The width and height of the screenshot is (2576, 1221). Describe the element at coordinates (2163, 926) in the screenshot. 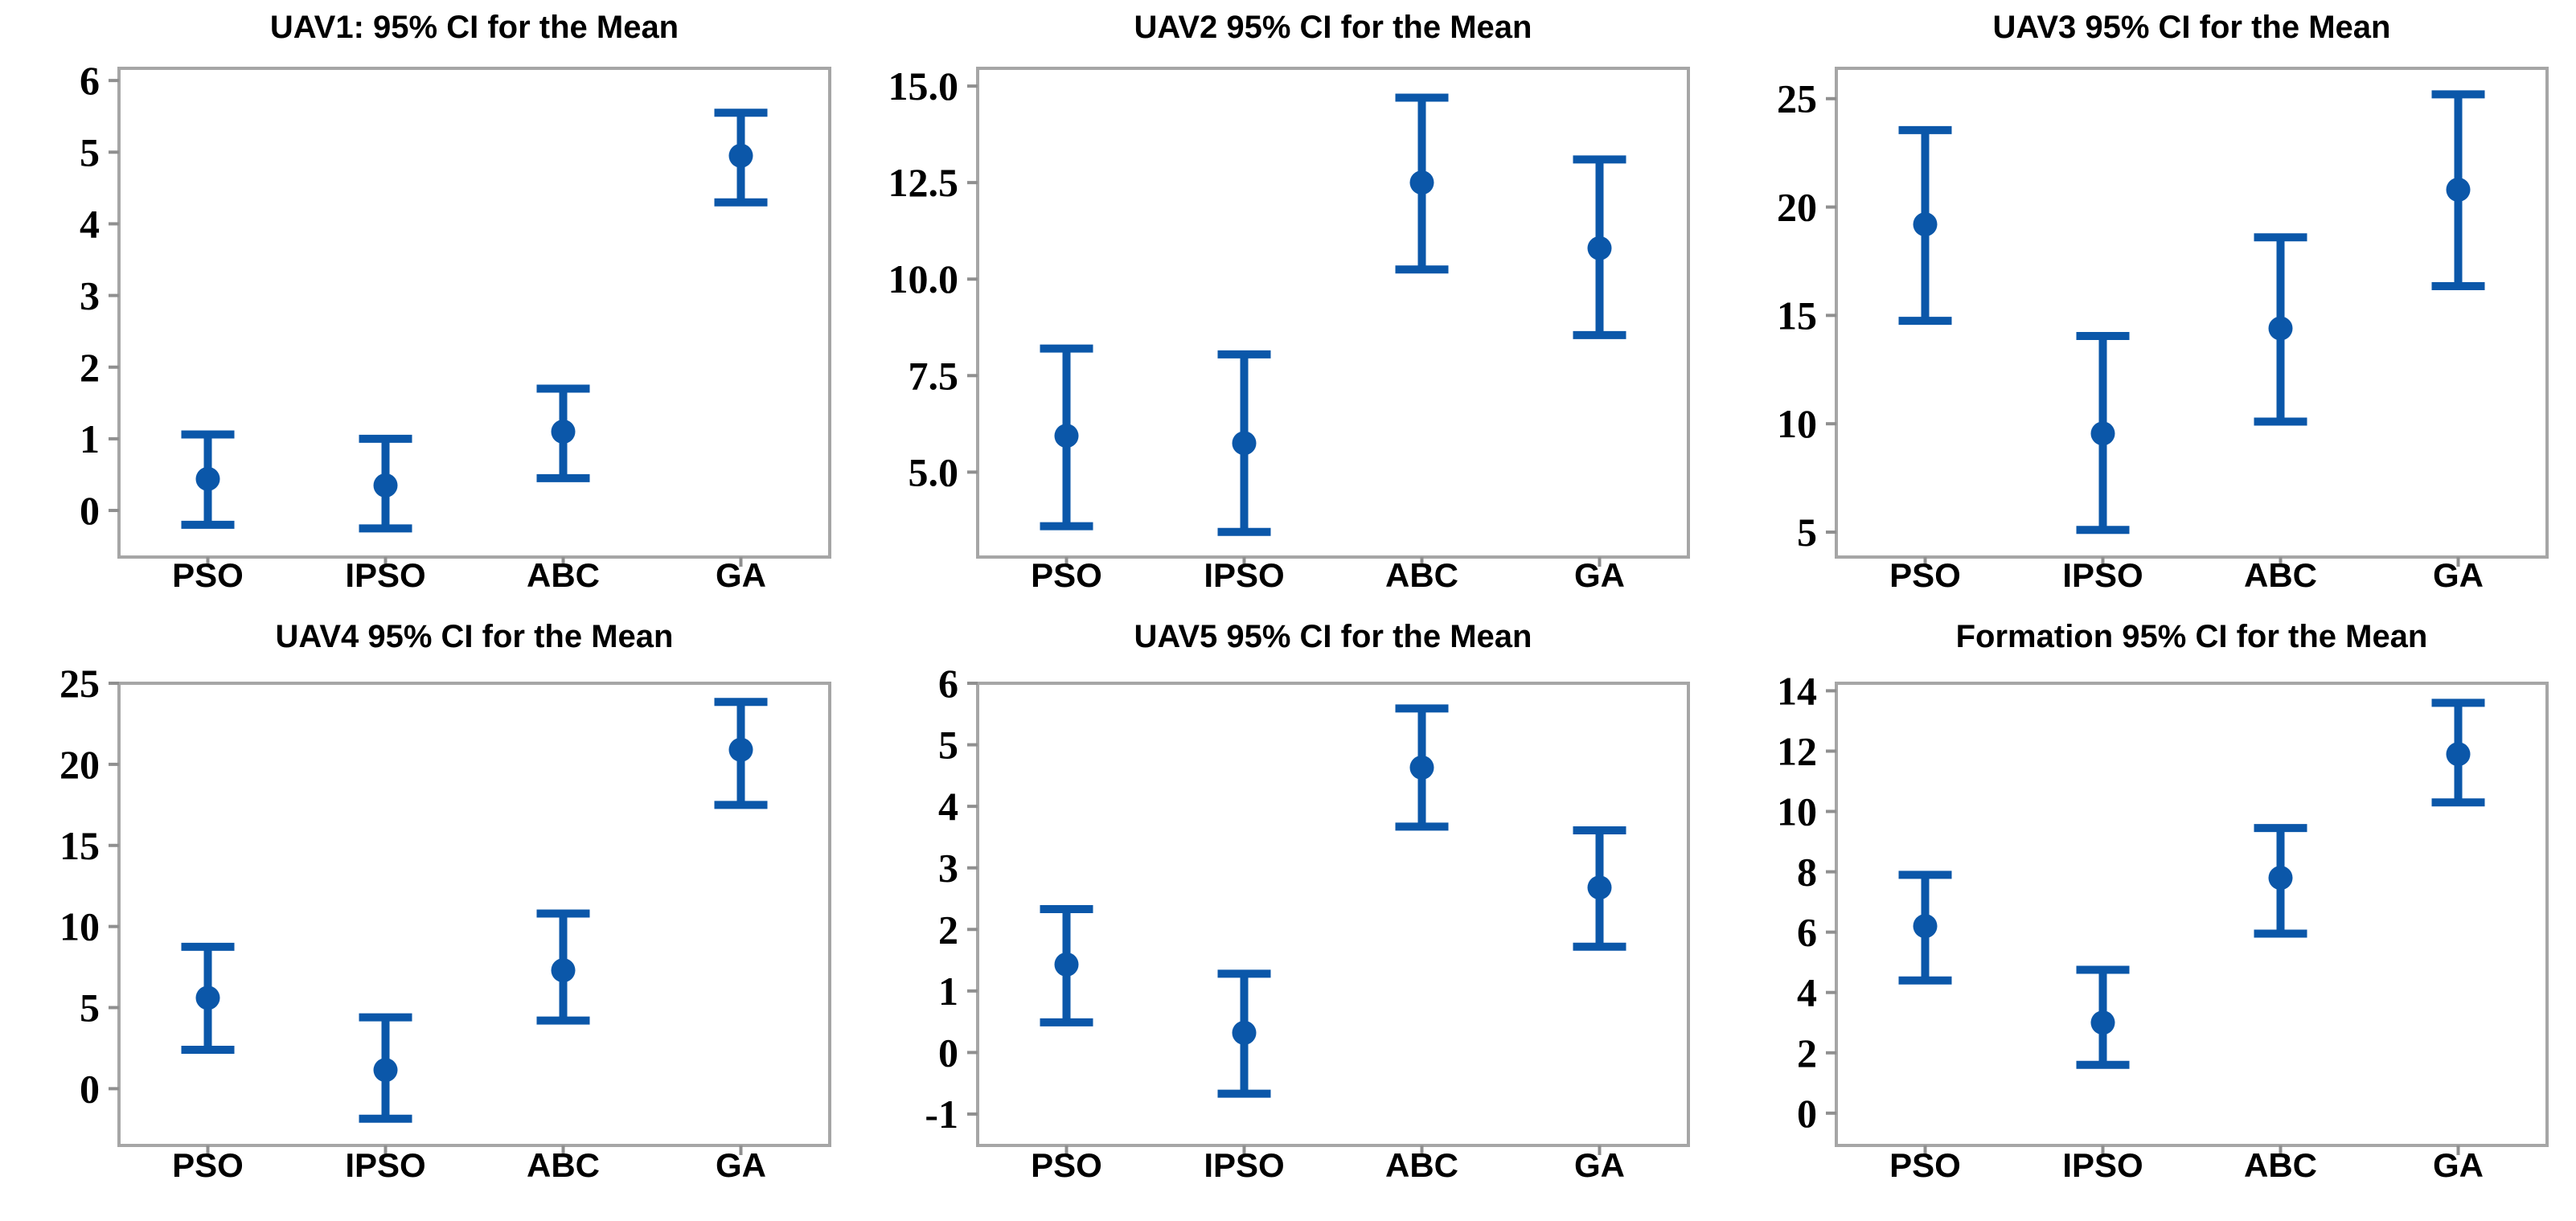

I see `formation-plot: 0 2 4 6 8 10 12 14 PSO IPSO ABC GA` at that location.